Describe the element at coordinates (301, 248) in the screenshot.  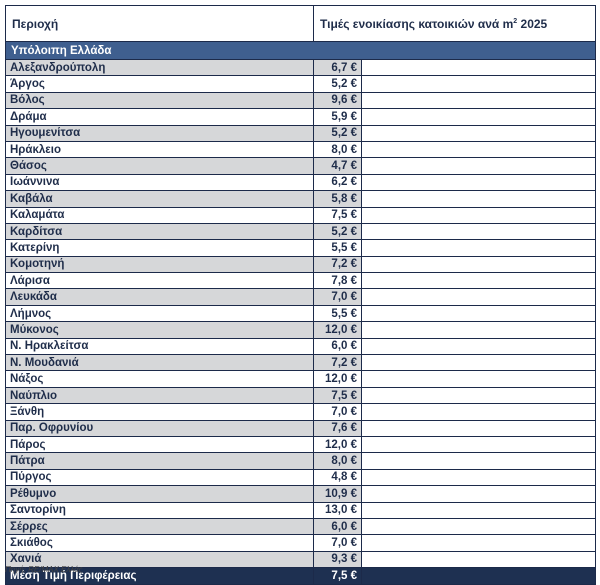
I see `table-row: Κατερίνη 5,5 €` at that location.